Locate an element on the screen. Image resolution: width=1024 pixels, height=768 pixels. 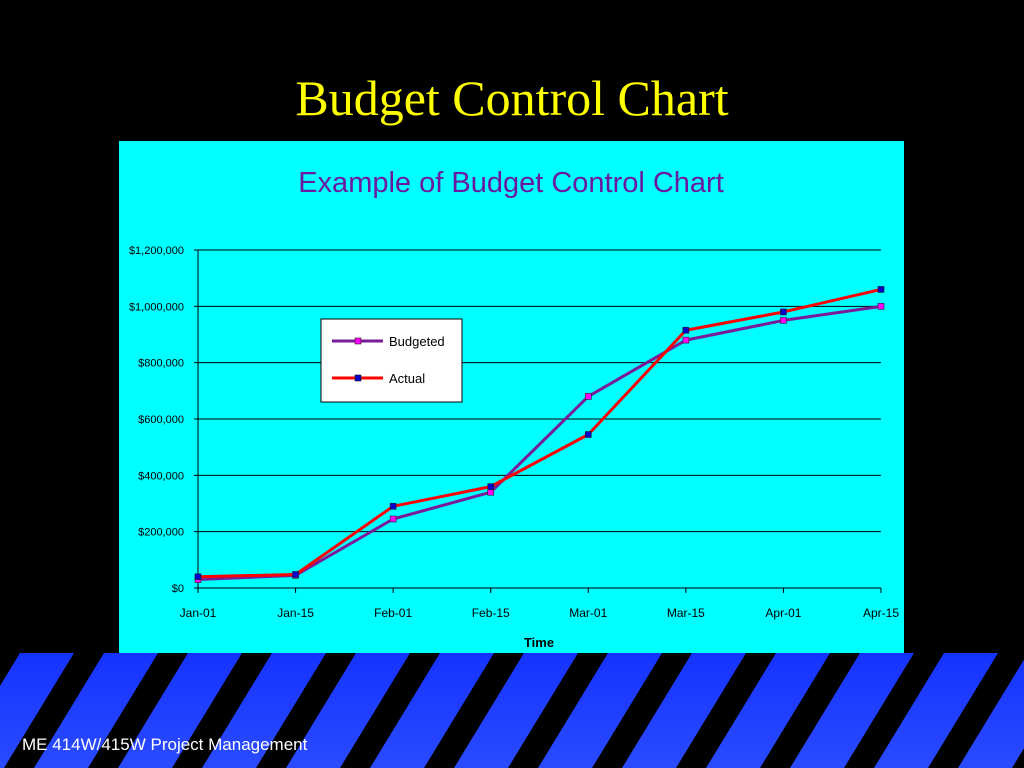
y-tick-label: $0 is located at coordinates (178, 589).